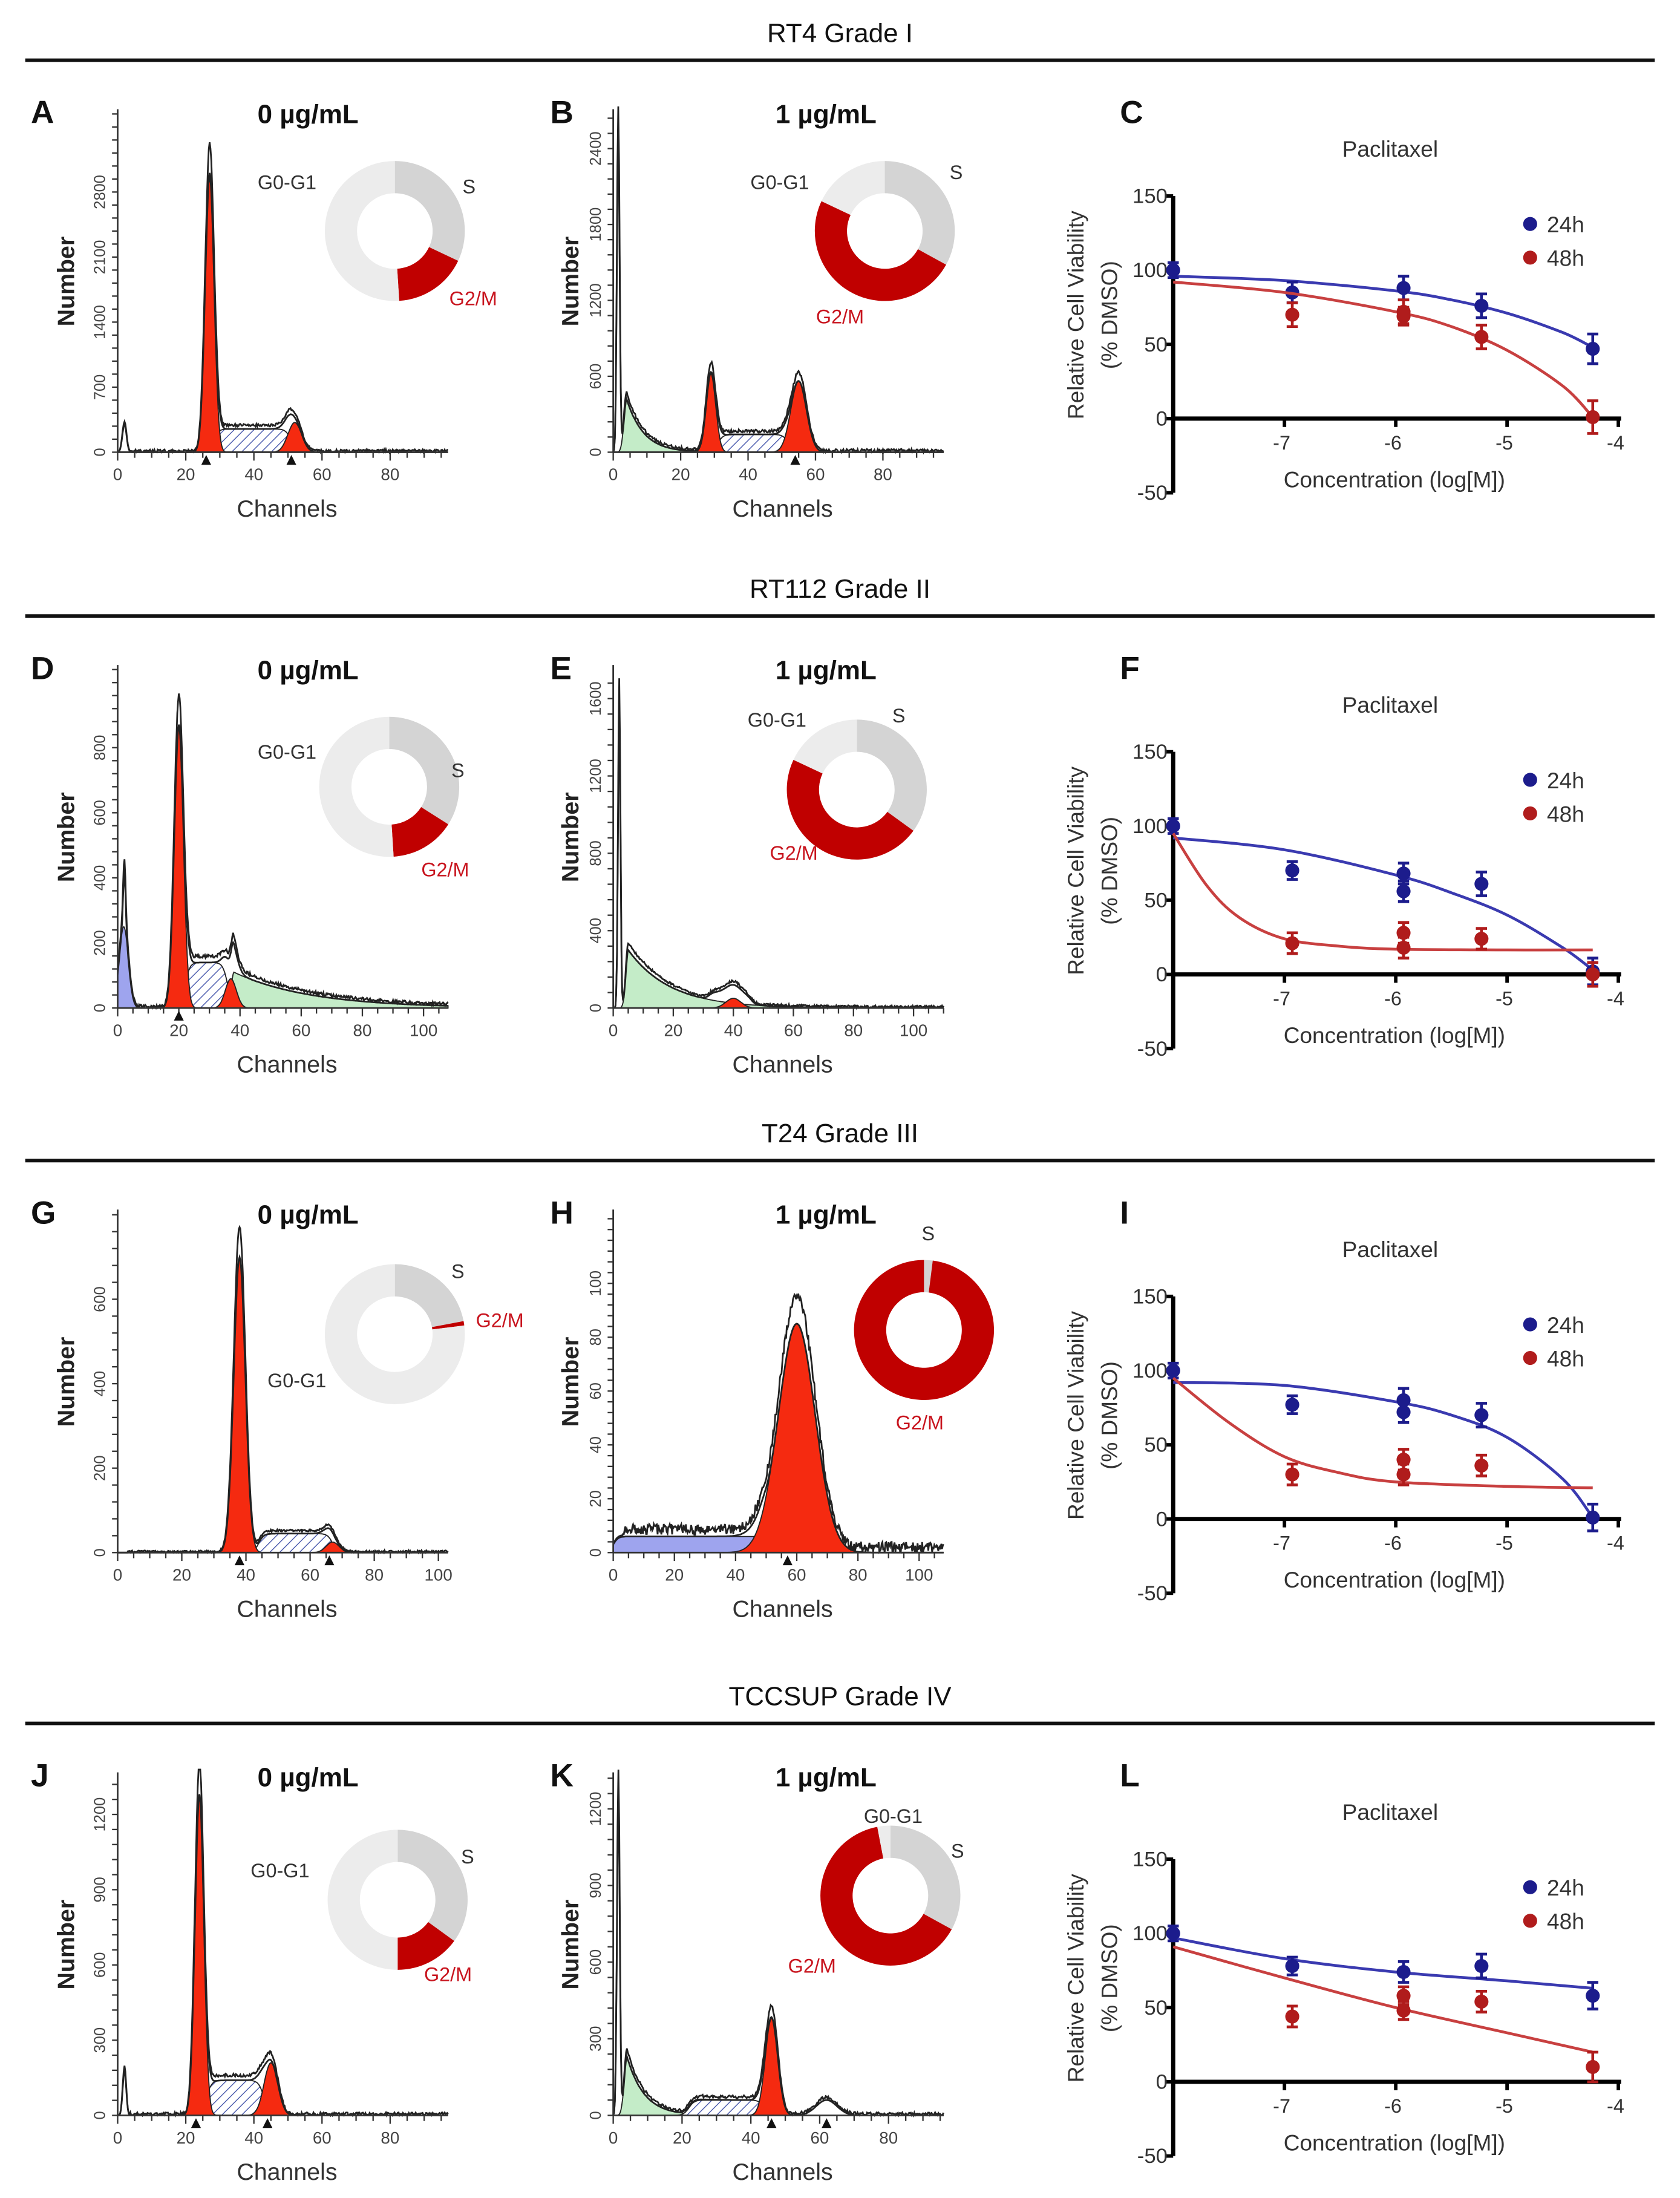  I want to click on x-tick-label: 60, so click(797, 1575).